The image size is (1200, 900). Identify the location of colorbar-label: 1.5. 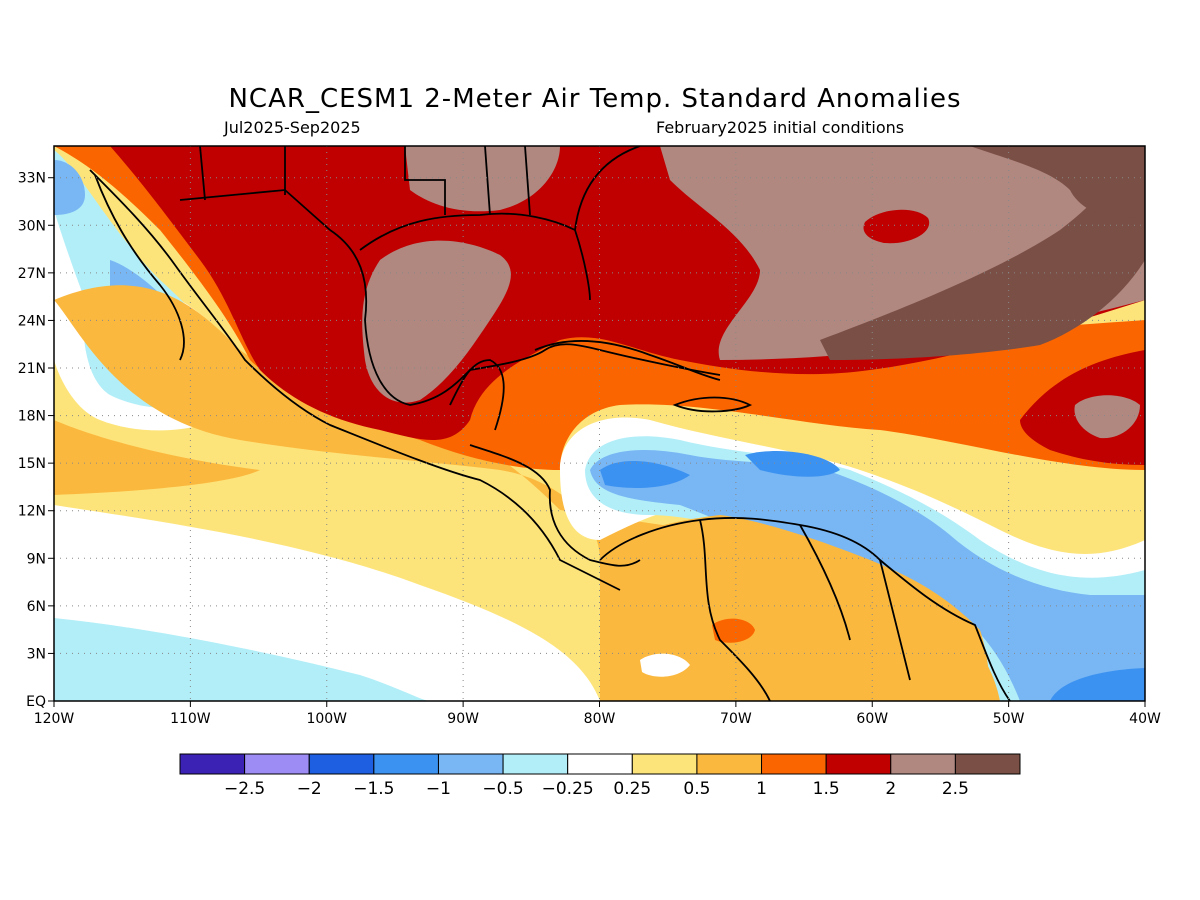
(826, 789).